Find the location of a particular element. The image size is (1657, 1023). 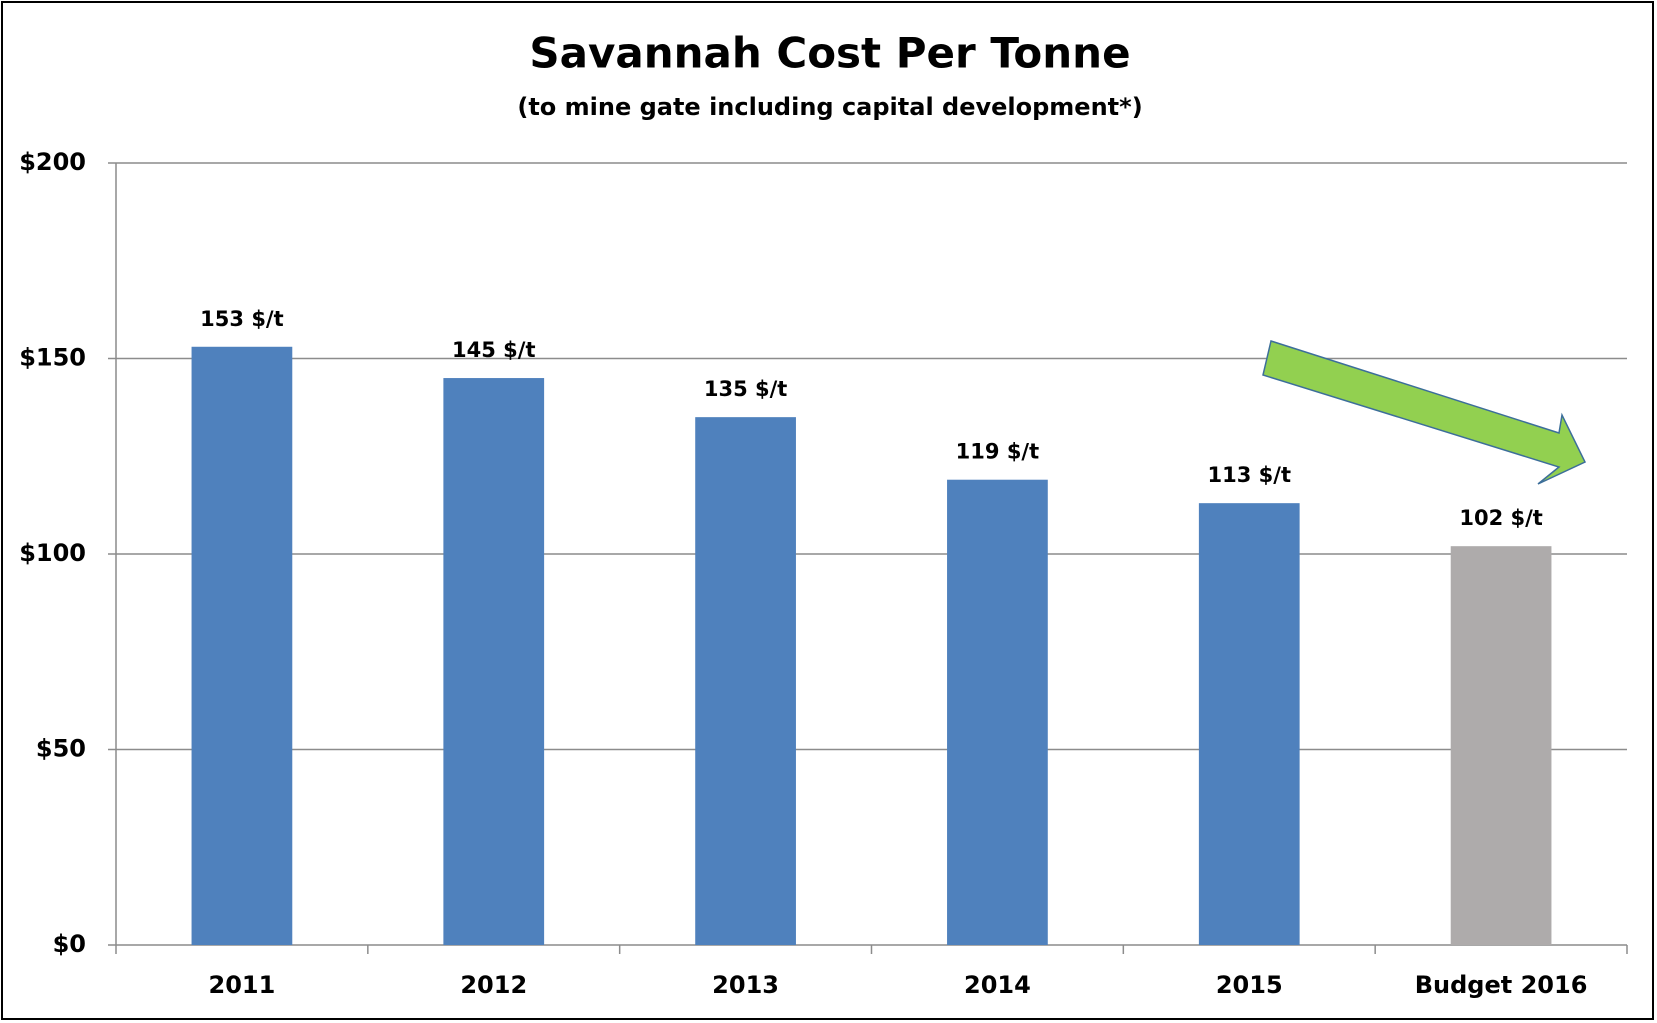

y-tick-label: $200 is located at coordinates (52, 162).